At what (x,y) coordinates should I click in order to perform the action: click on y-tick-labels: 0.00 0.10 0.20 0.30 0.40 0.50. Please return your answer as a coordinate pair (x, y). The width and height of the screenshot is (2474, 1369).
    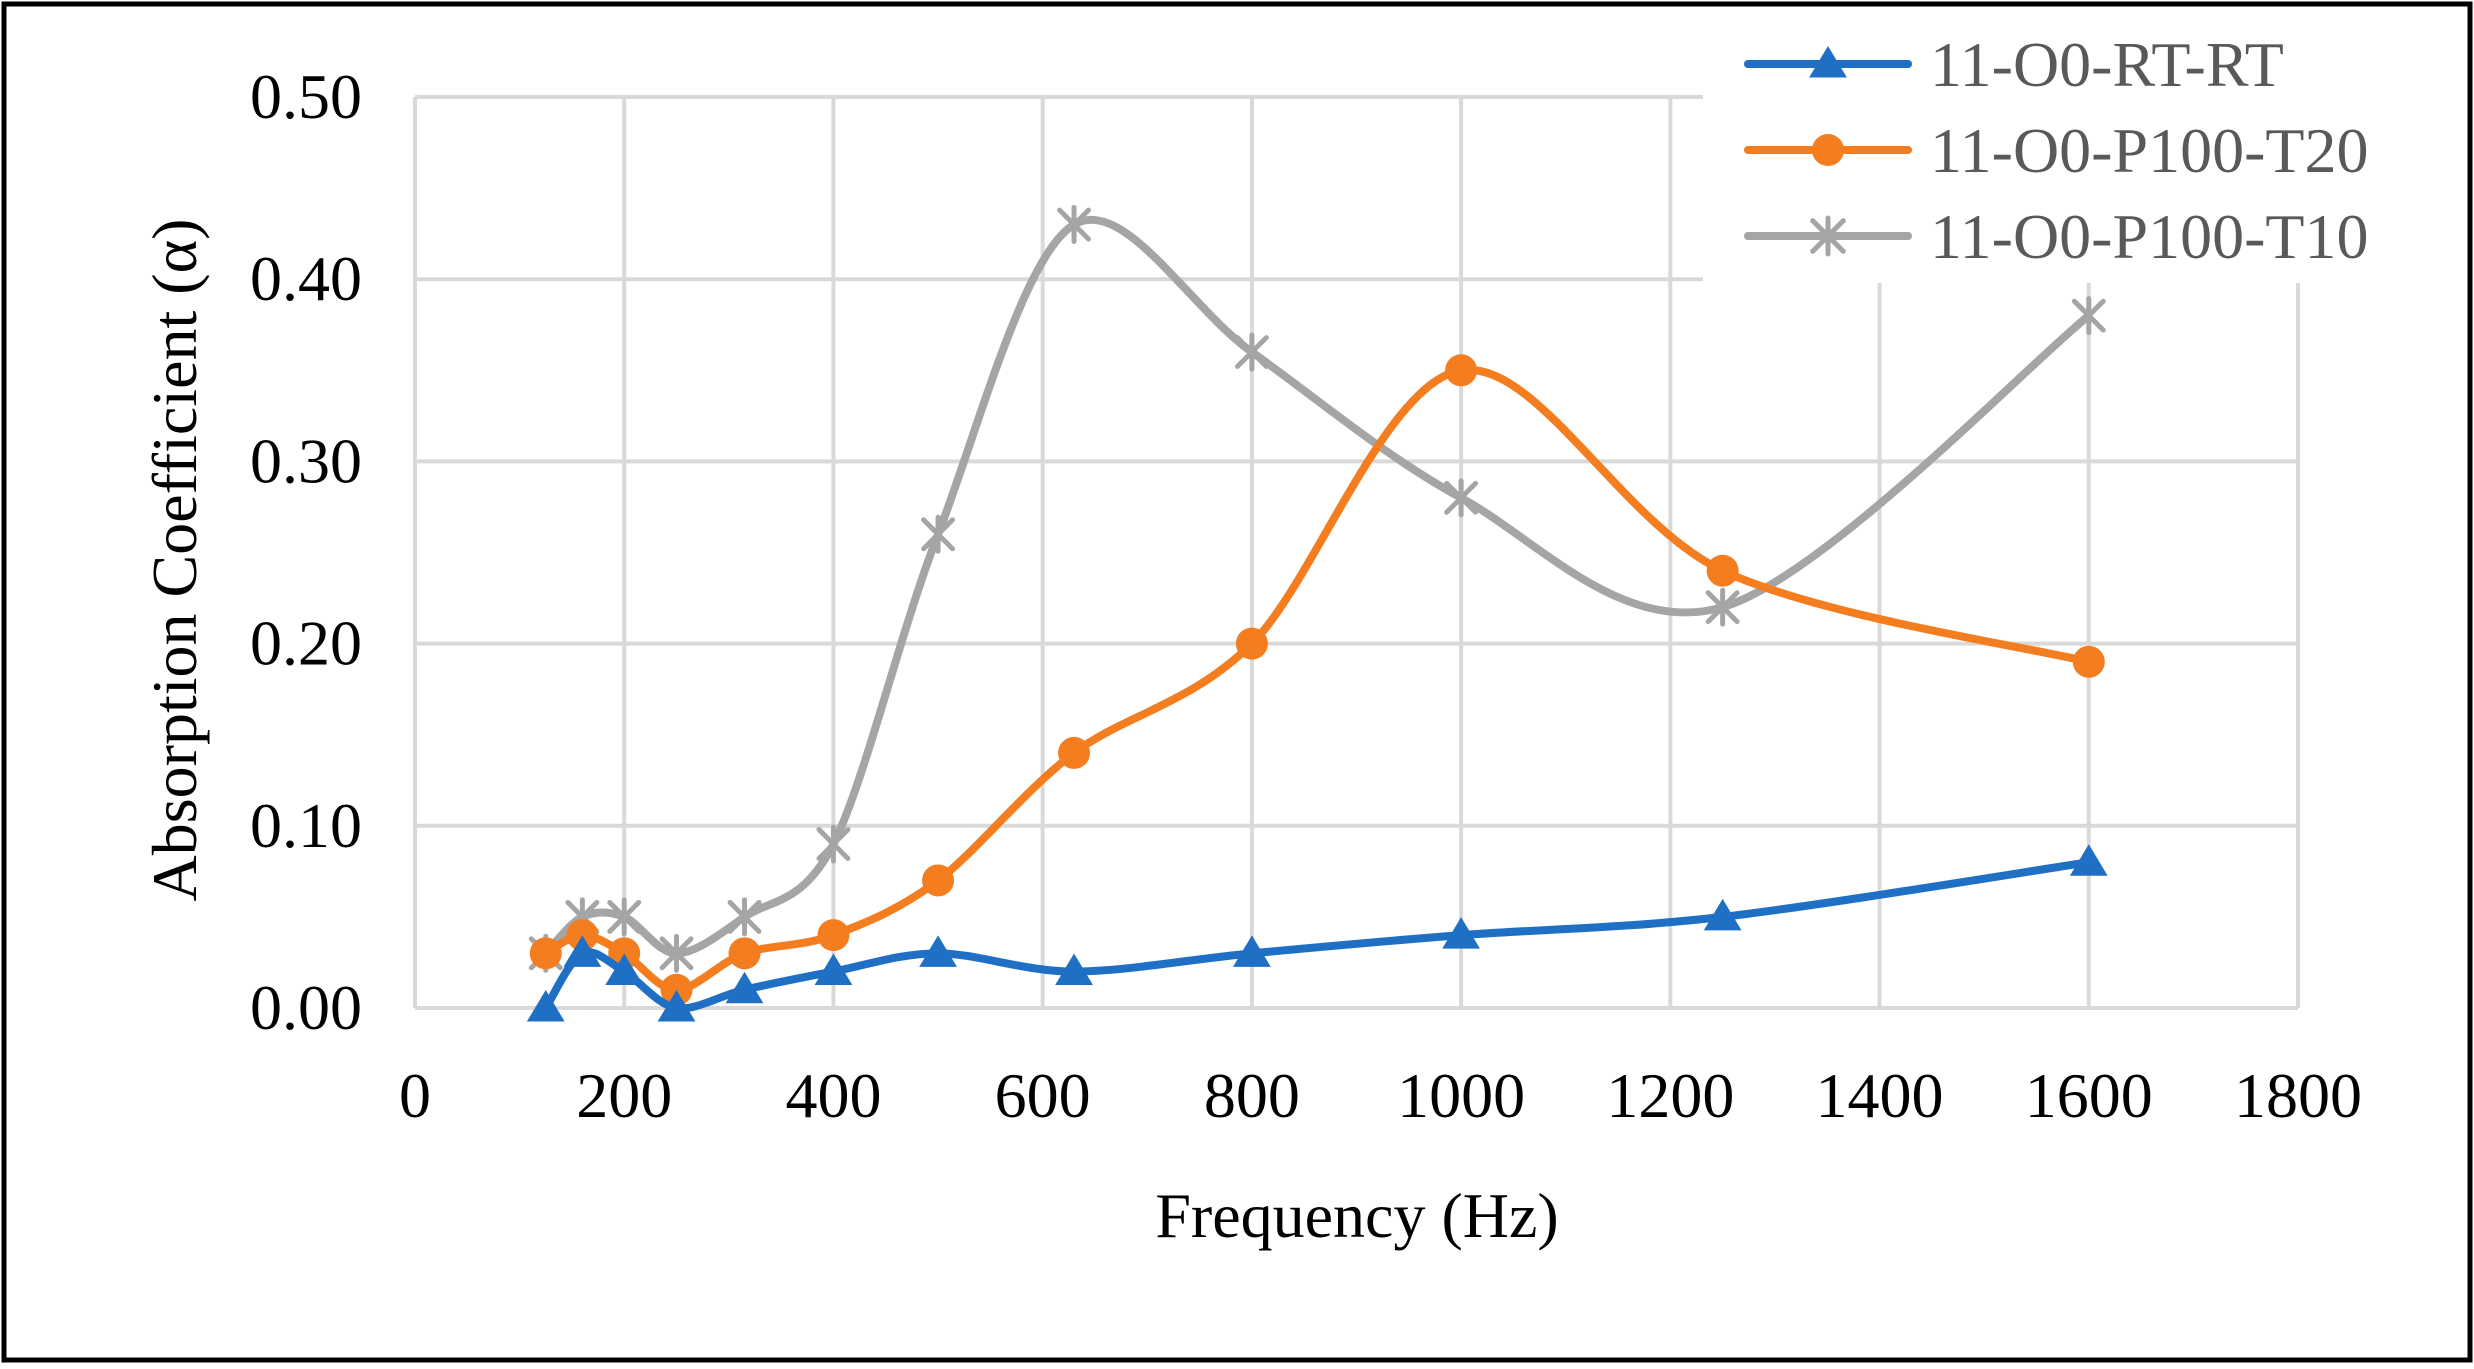
    Looking at the image, I should click on (306, 552).